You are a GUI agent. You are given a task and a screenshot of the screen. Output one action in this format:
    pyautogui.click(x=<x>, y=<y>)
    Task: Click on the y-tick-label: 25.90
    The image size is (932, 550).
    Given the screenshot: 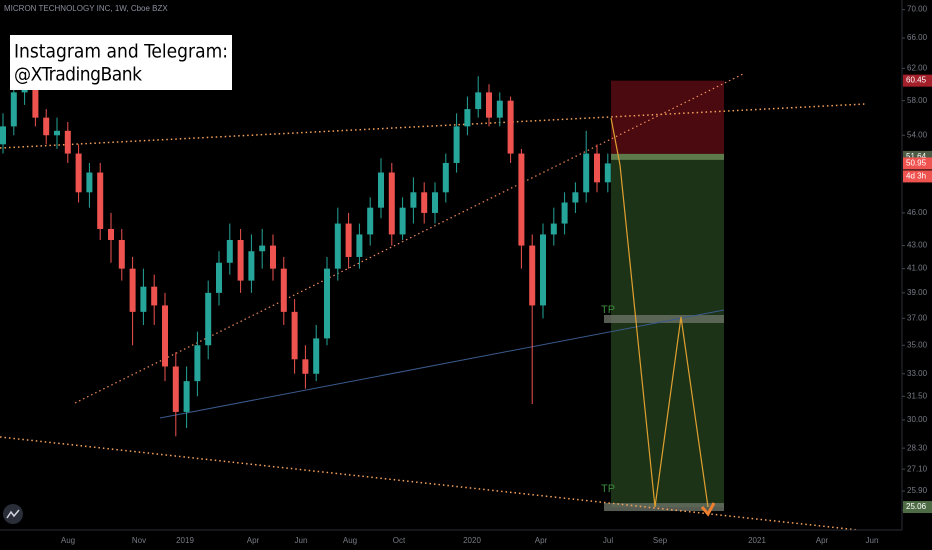 What is the action you would take?
    pyautogui.click(x=917, y=490)
    